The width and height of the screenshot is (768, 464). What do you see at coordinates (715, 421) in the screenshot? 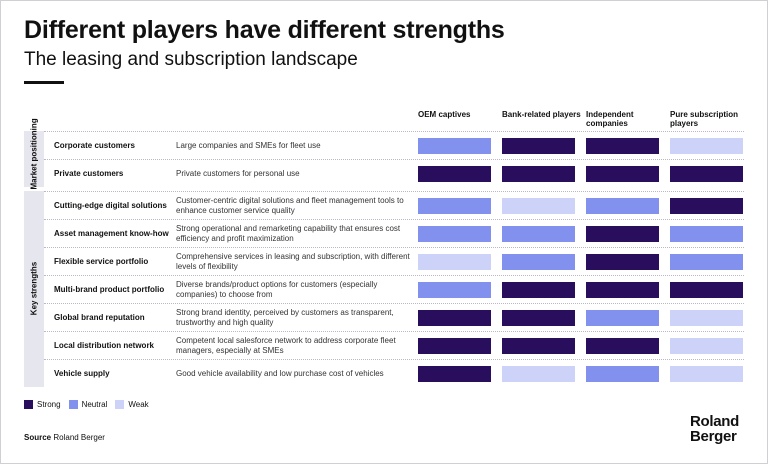
I see `logo-line-1: Roland` at bounding box center [715, 421].